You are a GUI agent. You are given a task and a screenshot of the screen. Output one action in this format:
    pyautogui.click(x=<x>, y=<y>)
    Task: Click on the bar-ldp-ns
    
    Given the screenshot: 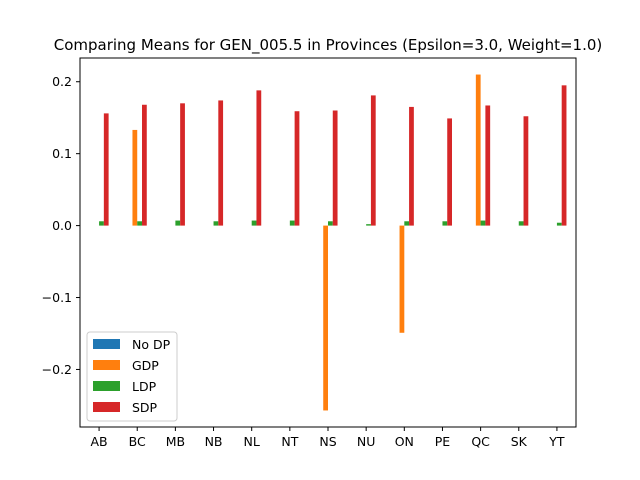 What is the action you would take?
    pyautogui.click(x=330, y=223)
    